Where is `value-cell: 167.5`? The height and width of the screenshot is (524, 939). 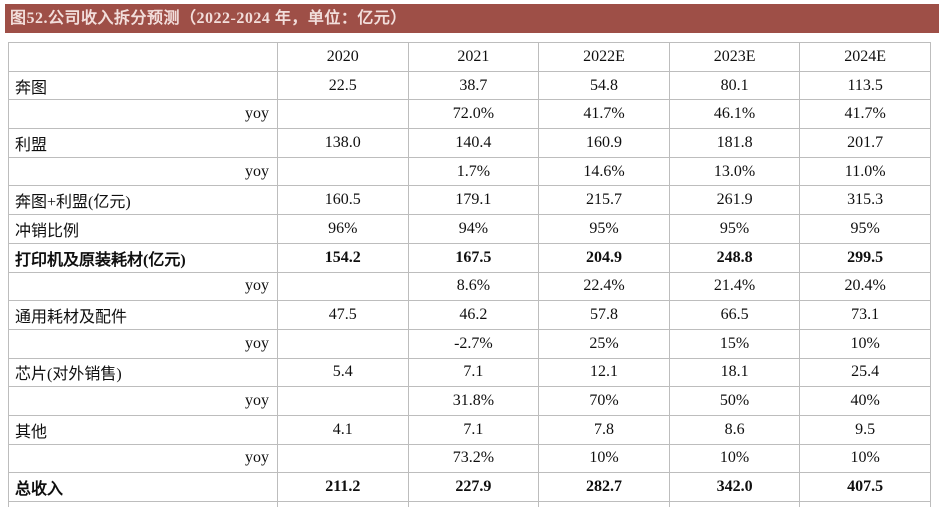 value-cell: 167.5 is located at coordinates (473, 257).